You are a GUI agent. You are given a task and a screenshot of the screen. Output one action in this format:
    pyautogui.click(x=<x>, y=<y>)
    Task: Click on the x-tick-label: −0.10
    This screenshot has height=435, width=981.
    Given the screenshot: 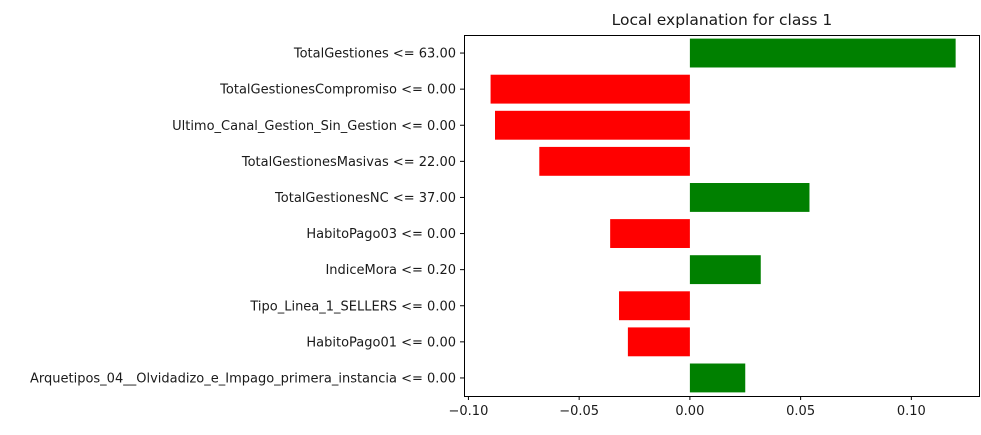 What is the action you would take?
    pyautogui.click(x=469, y=411)
    